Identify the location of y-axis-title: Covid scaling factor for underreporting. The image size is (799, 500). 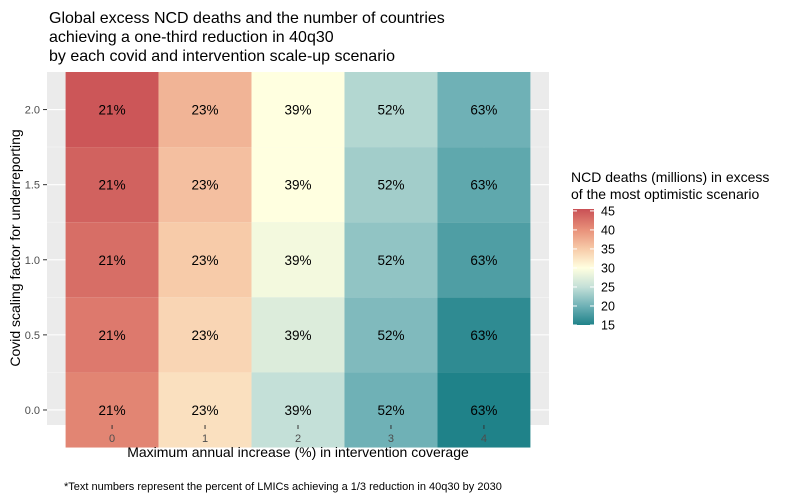
(15, 247).